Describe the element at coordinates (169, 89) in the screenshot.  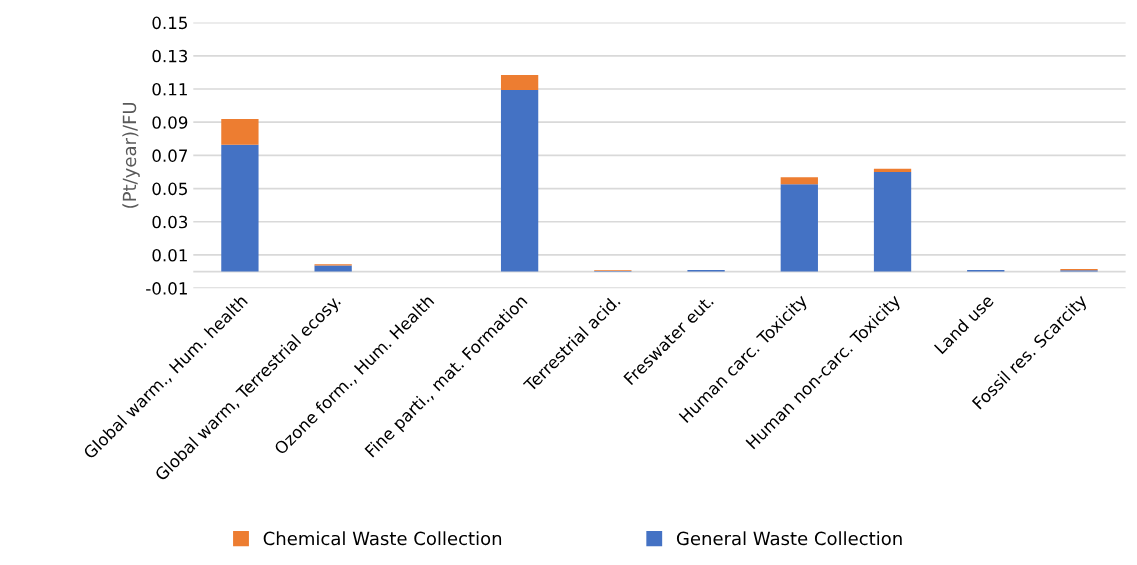
I see `y-tick-label: 0.11` at that location.